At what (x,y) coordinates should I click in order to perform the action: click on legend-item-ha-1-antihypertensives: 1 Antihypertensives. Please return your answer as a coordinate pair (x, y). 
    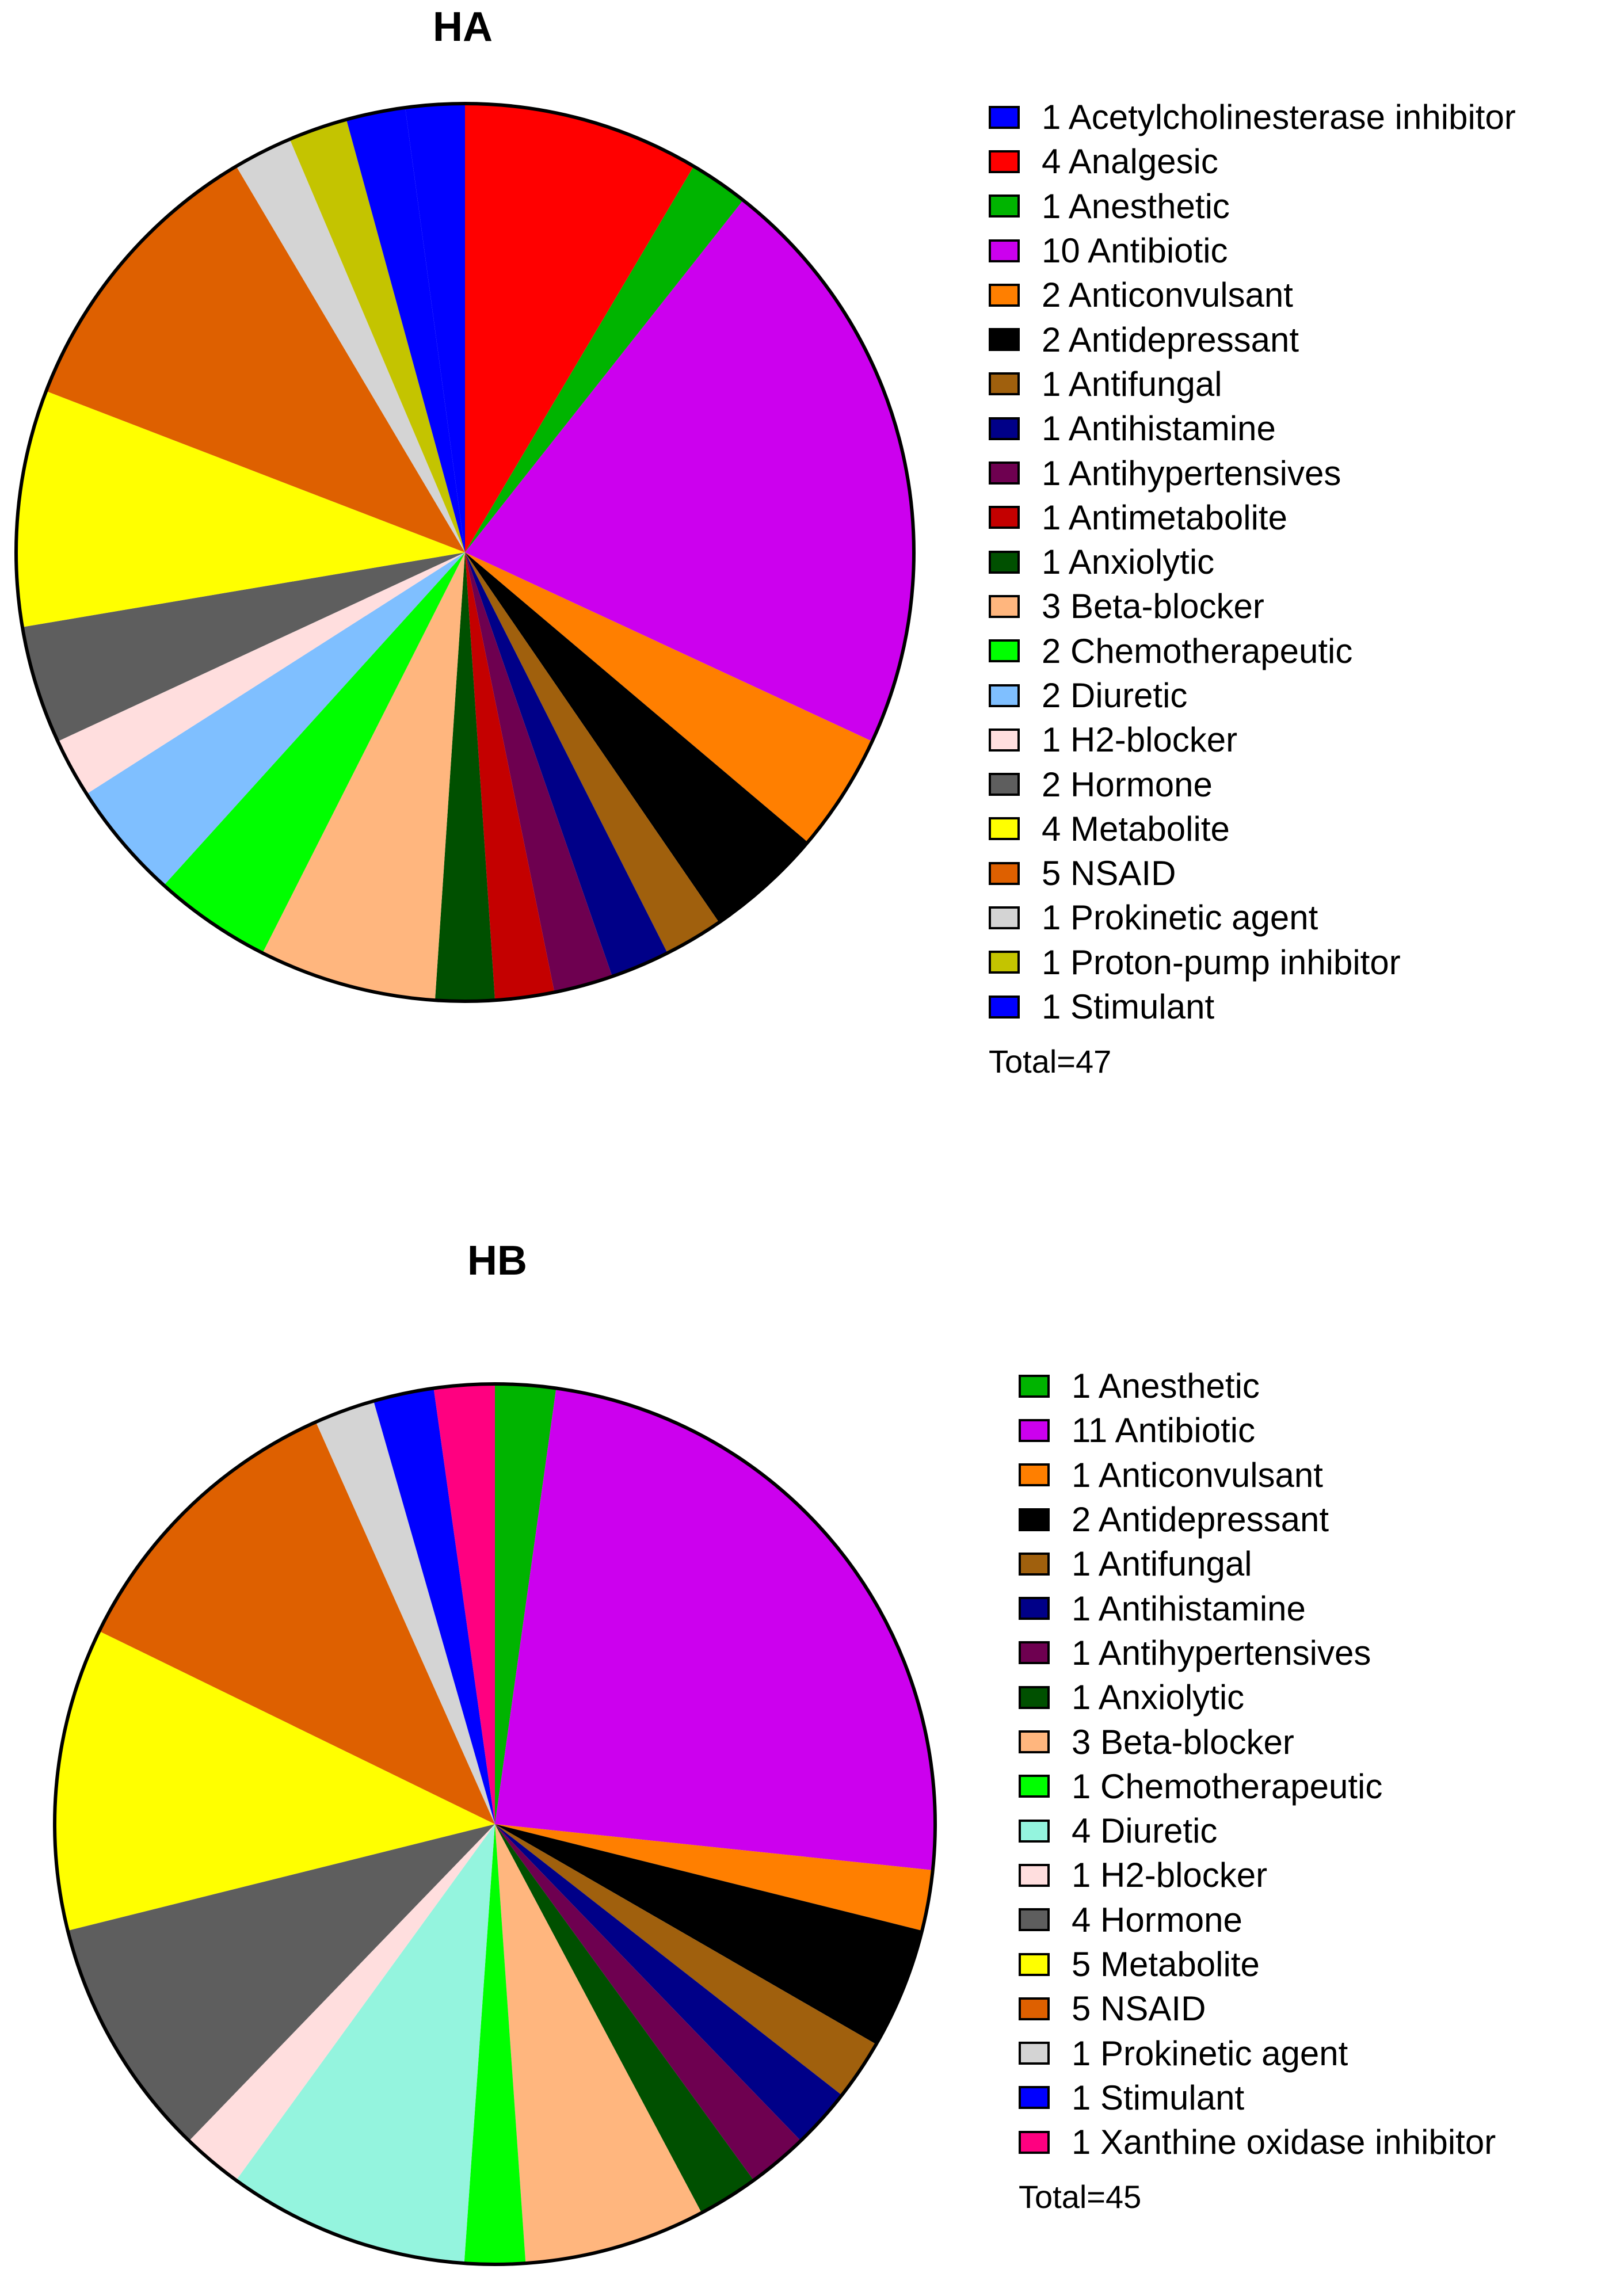
    Looking at the image, I should click on (1253, 473).